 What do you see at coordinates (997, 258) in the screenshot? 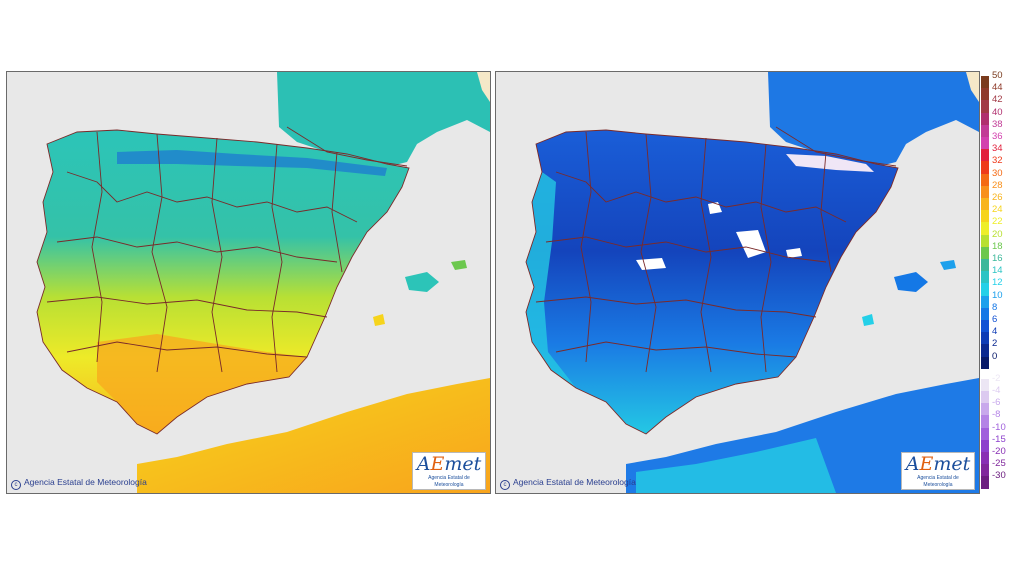
I see `legend-label: 16` at bounding box center [997, 258].